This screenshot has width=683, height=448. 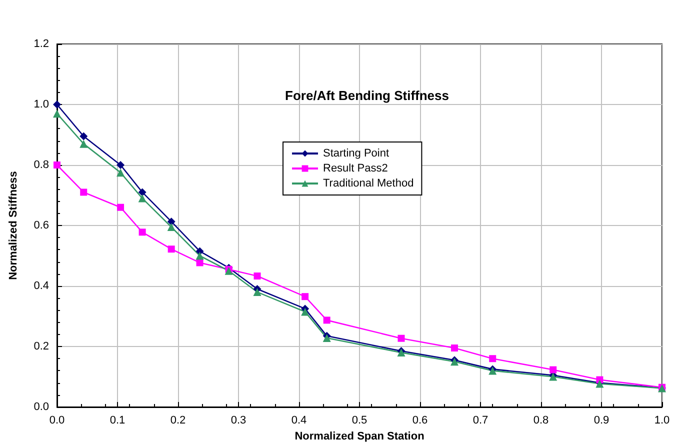 I want to click on y-tick-label: 0.6, so click(x=41, y=226).